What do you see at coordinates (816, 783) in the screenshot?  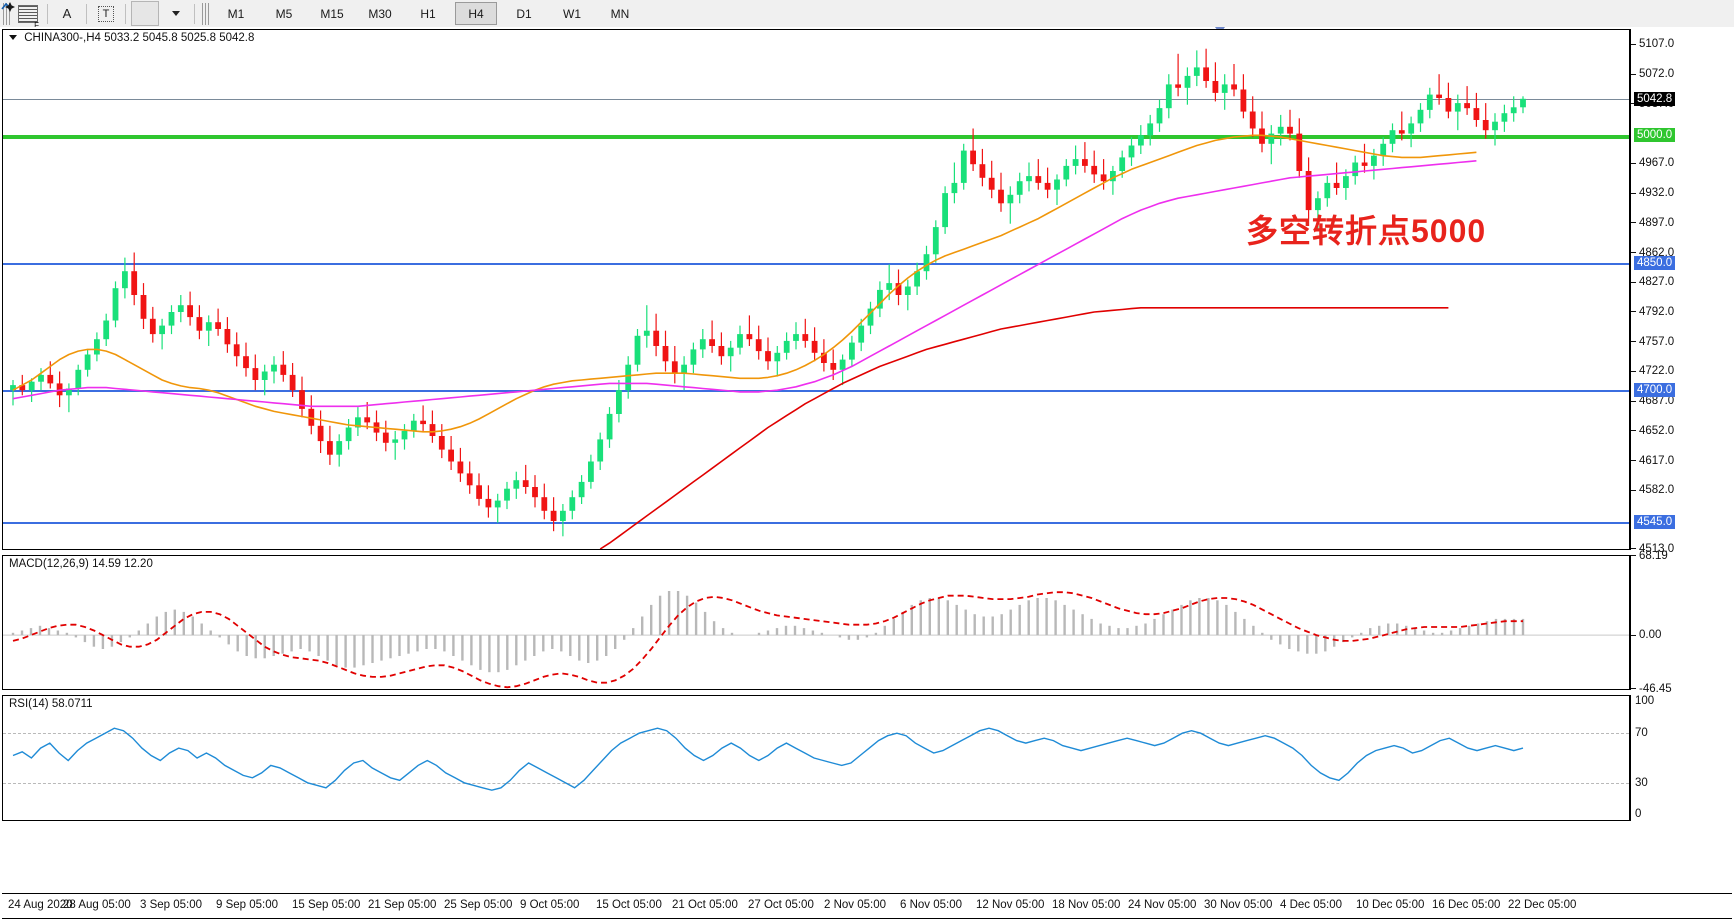 I see `rsi-oversold-line` at bounding box center [816, 783].